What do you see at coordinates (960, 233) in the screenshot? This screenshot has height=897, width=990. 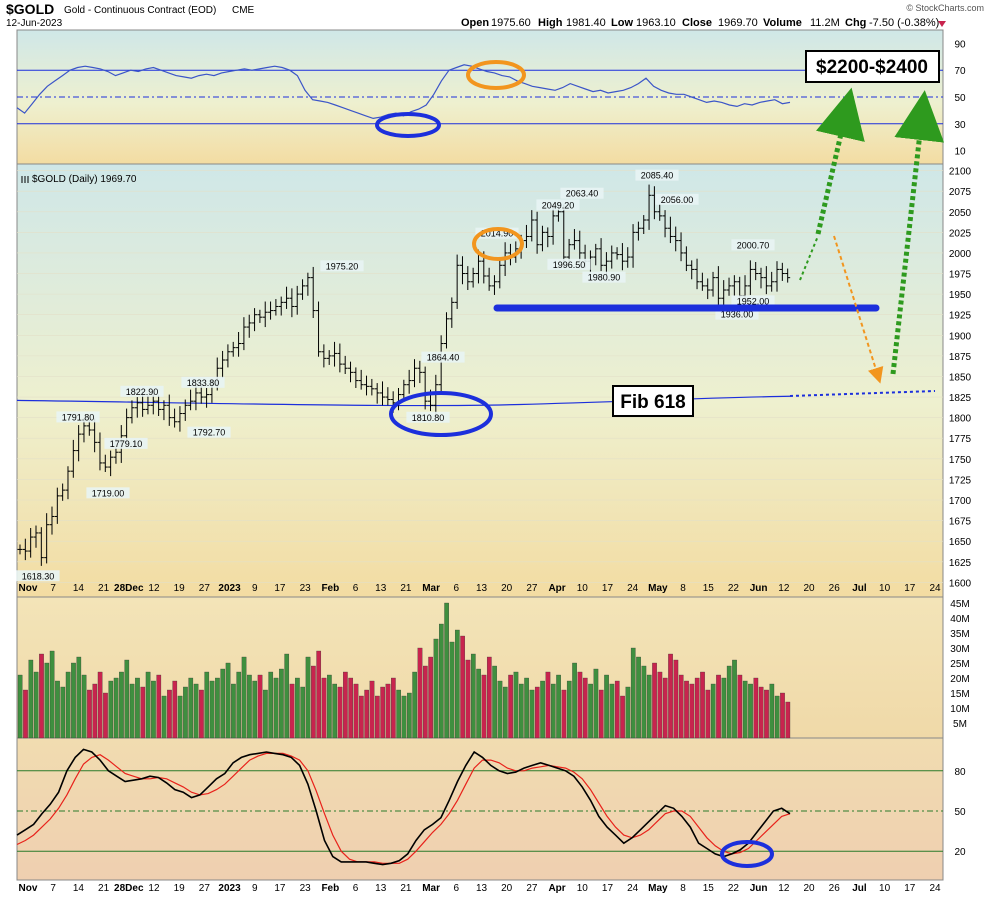 I see `price-tick-label: 2025` at bounding box center [960, 233].